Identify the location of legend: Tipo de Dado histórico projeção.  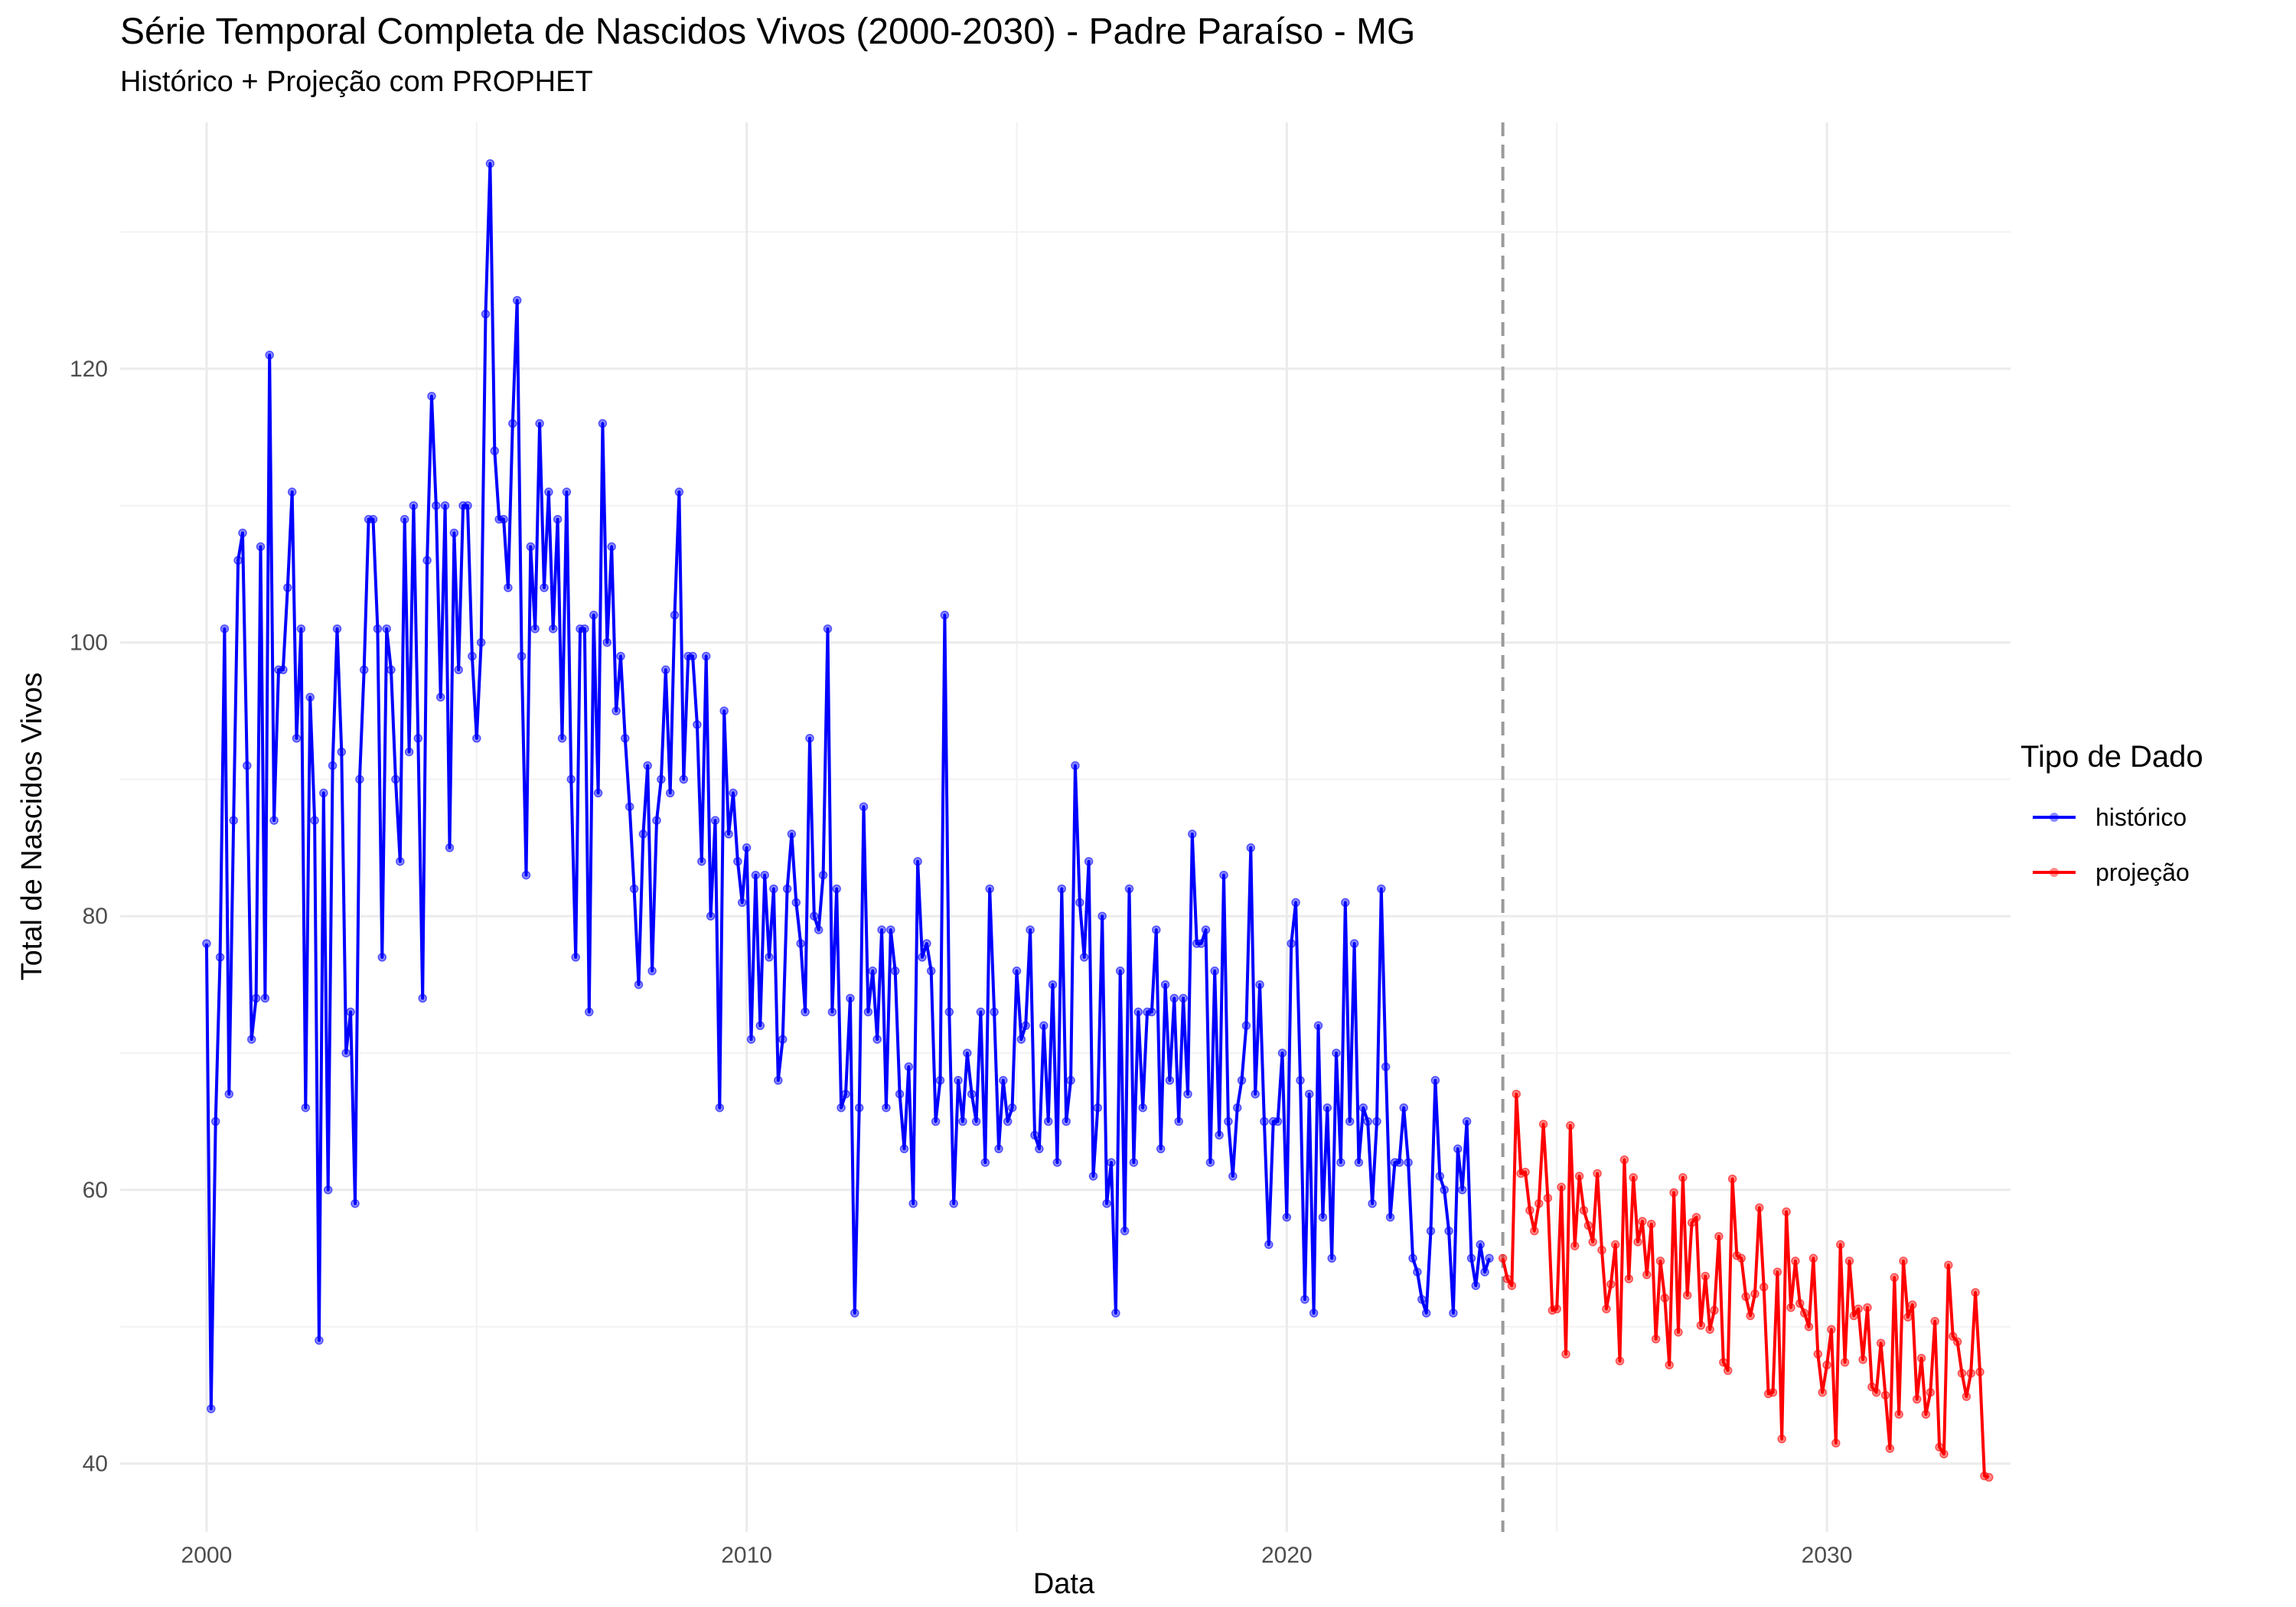
(2111, 813).